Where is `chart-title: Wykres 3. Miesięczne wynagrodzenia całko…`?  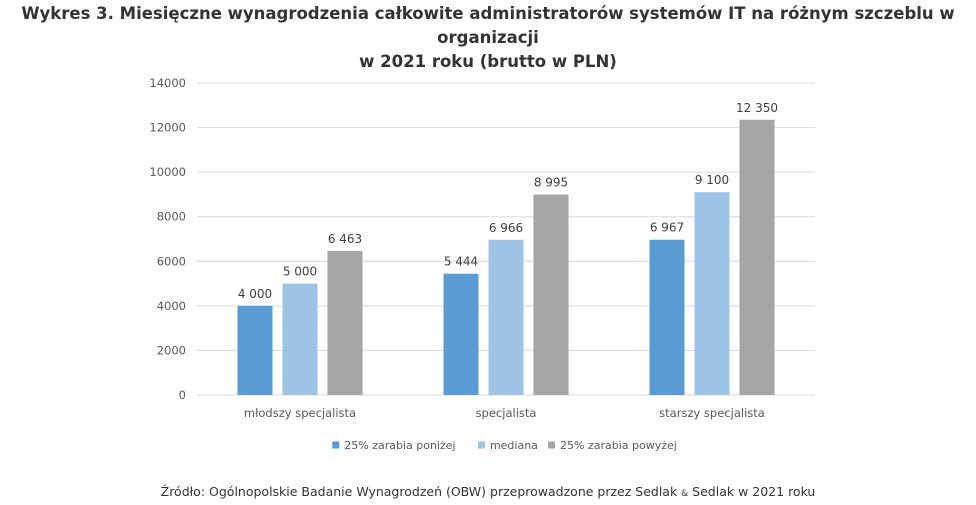
chart-title: Wykres 3. Miesięczne wynagrodzenia całko… is located at coordinates (488, 38).